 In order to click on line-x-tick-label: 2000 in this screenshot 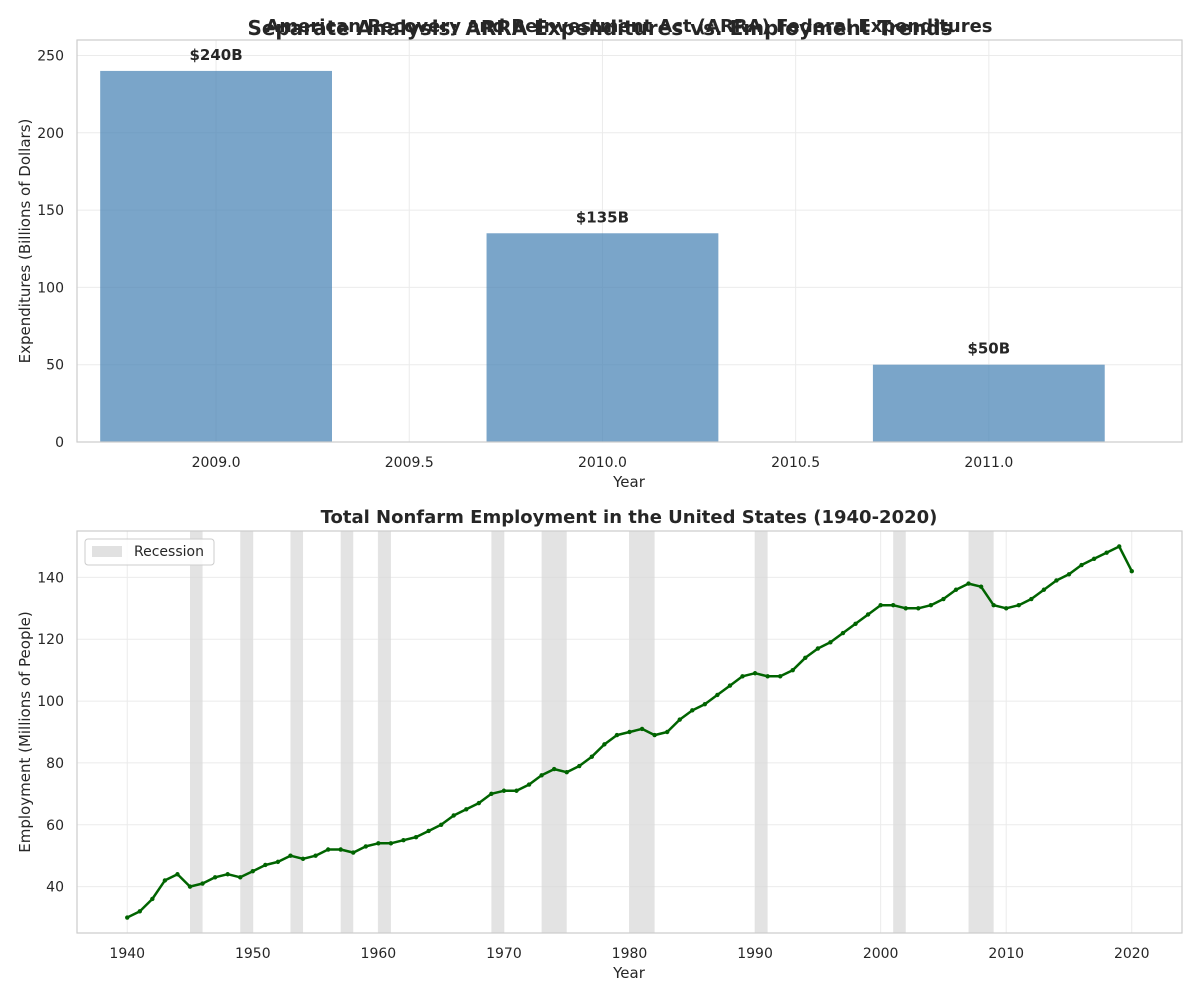, I will do `click(881, 954)`.